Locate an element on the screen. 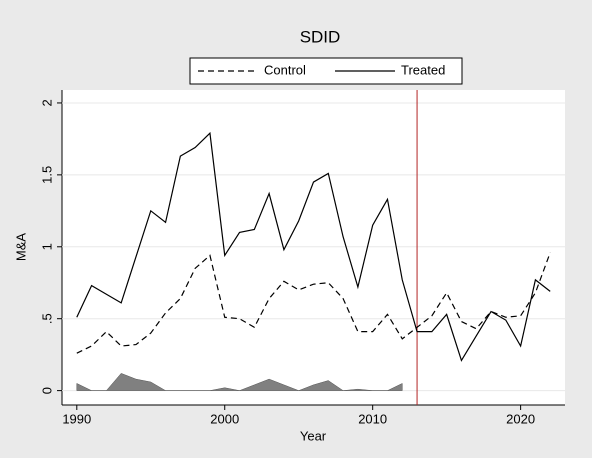  y-tick-label: 1.5 is located at coordinates (46, 175).